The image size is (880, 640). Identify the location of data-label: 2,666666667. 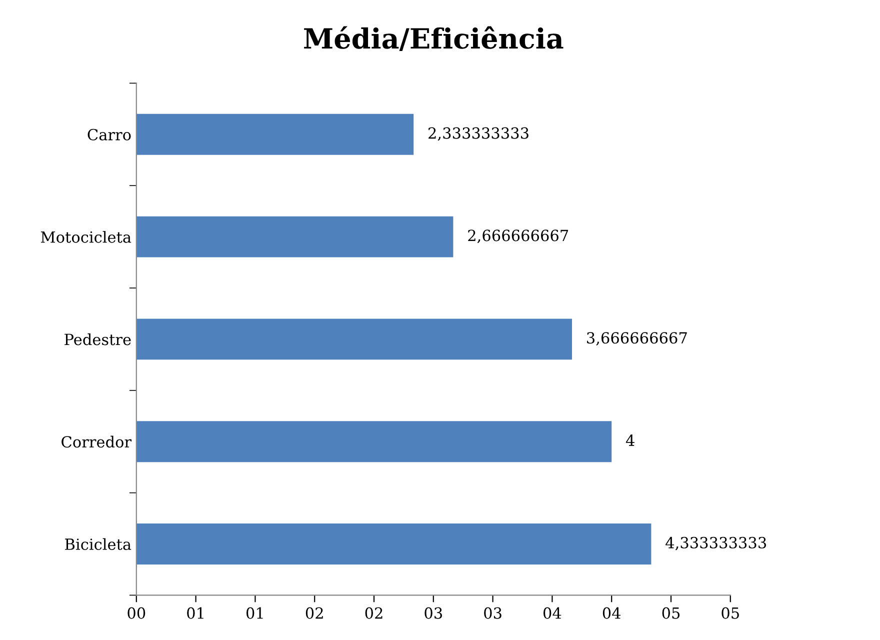
(518, 237).